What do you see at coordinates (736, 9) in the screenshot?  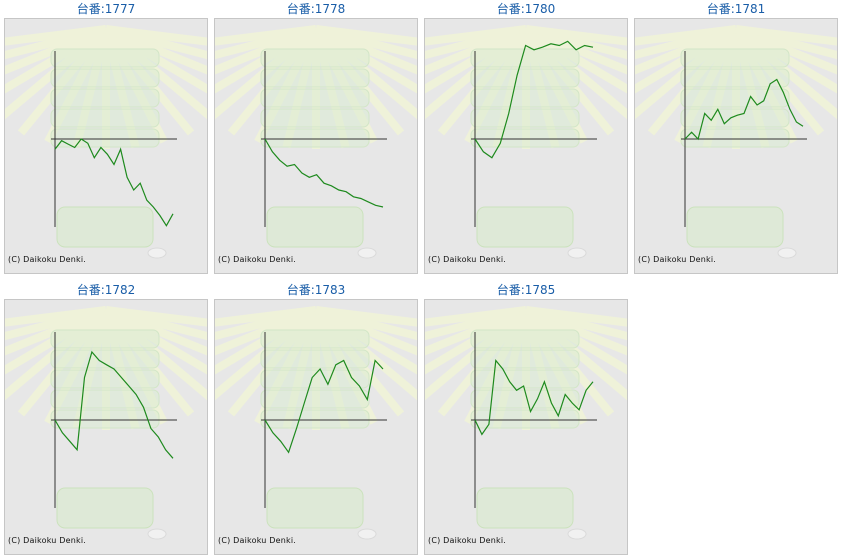 I see `machine-title-link: 台番:1781` at bounding box center [736, 9].